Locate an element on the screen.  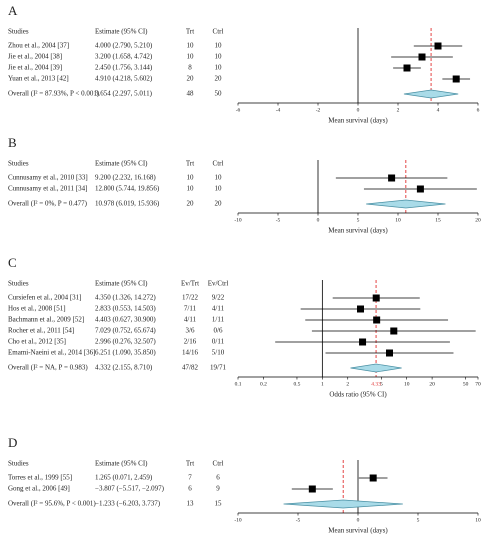
overall-cell: Overall (I² = 0%, P = 0.477) is located at coordinates (48, 204).